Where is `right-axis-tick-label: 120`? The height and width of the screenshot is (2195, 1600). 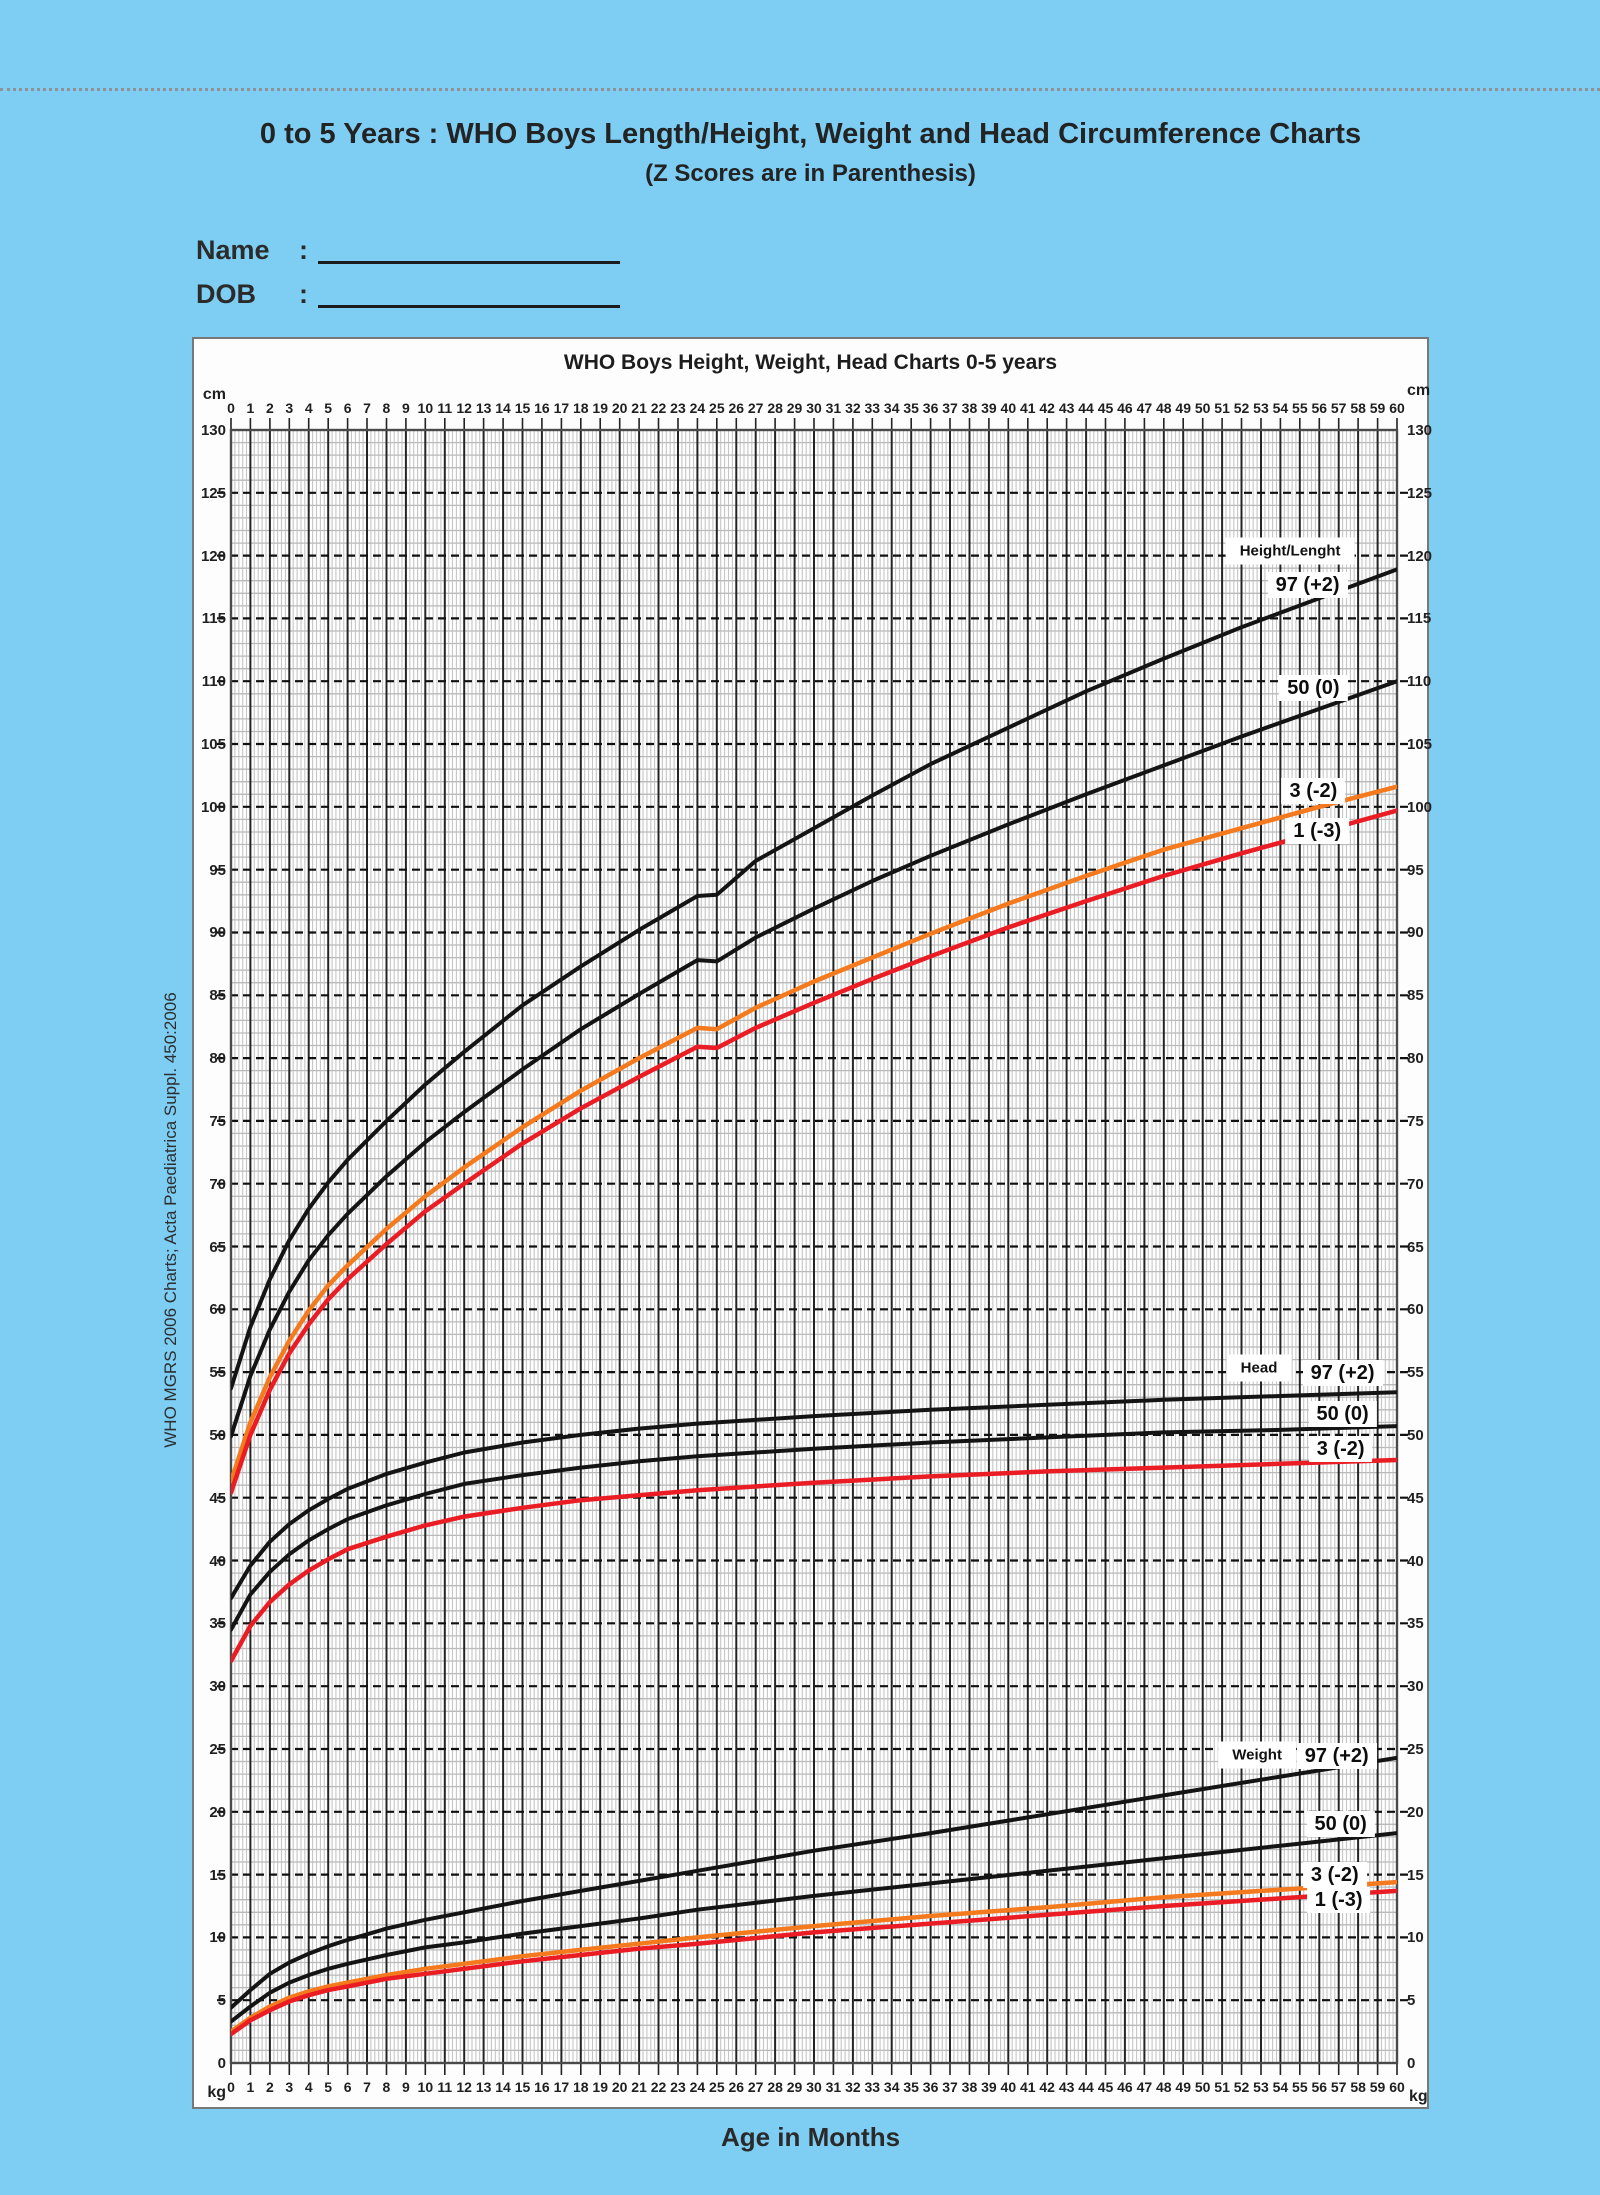
right-axis-tick-label: 120 is located at coordinates (1420, 556).